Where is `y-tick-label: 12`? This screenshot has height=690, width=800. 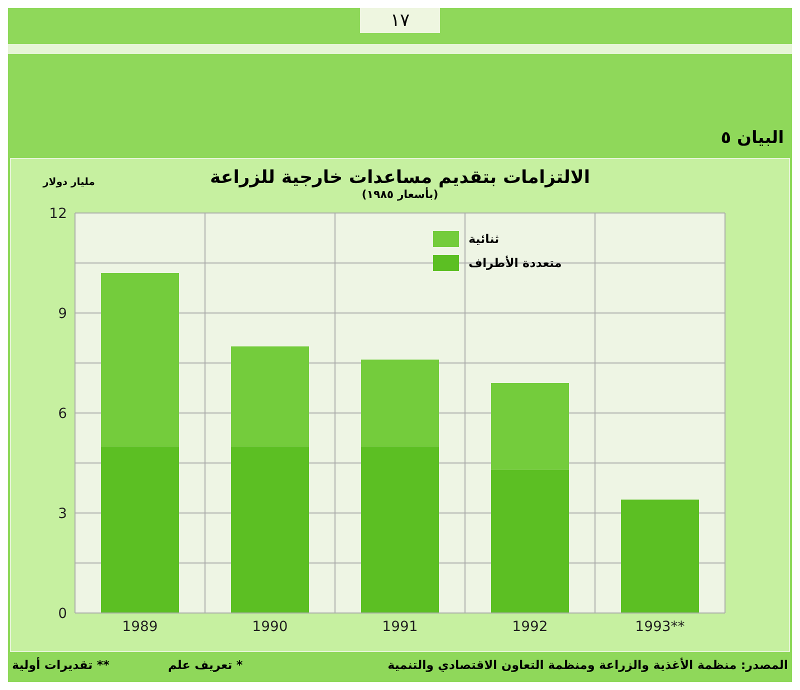 y-tick-label: 12 is located at coordinates (58, 214).